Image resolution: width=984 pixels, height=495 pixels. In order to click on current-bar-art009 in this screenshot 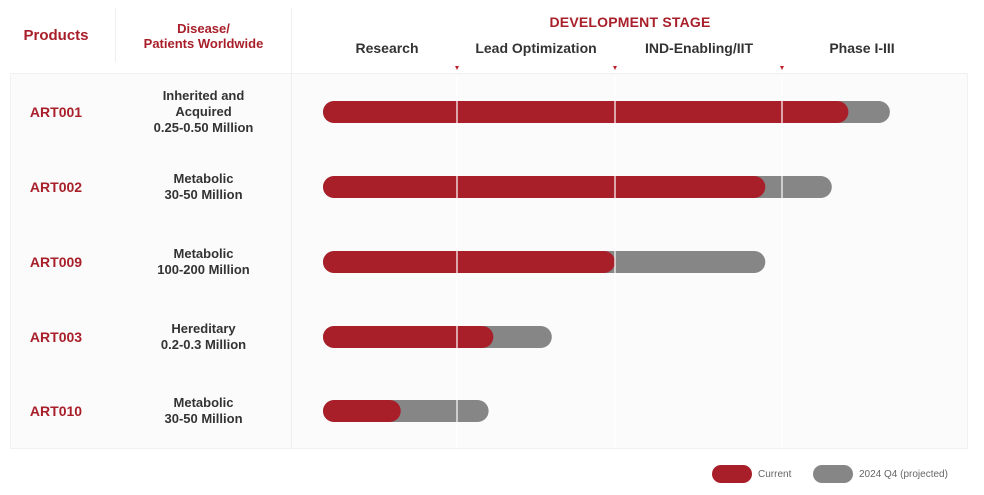, I will do `click(469, 262)`.